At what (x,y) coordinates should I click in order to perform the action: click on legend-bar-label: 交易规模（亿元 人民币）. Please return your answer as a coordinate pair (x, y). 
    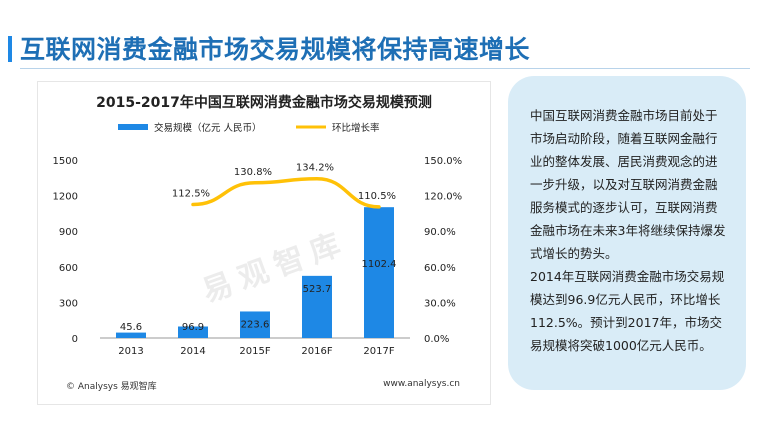
    Looking at the image, I should click on (208, 128).